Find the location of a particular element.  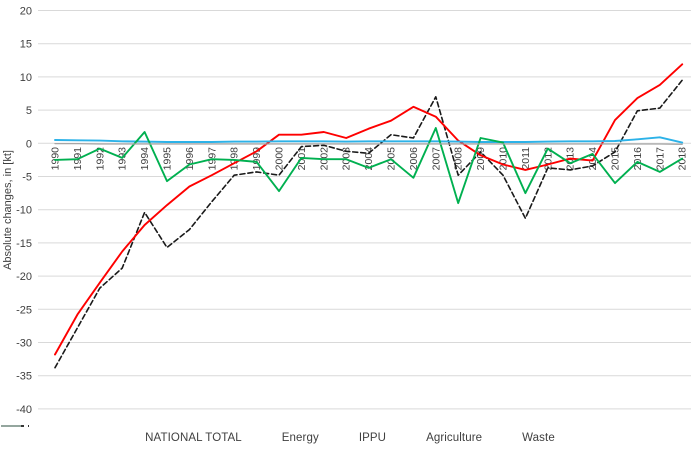

legend-item-ippu: IPPU is located at coordinates (194, 434).